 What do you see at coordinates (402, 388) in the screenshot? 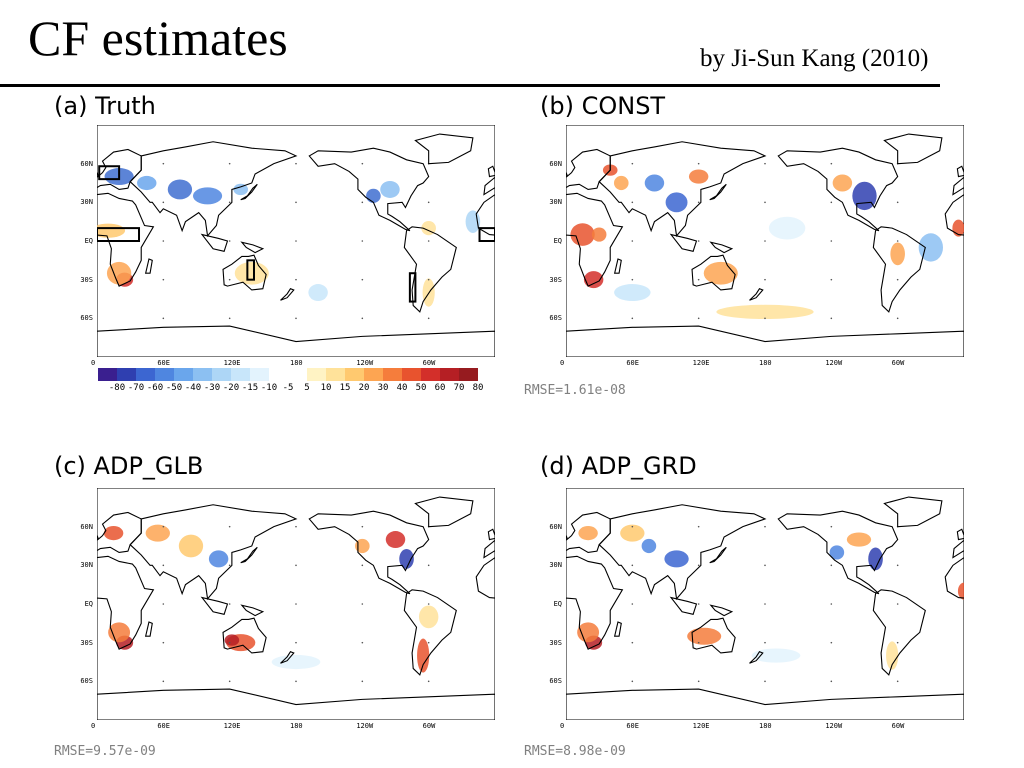
I see `colorbar-tick-label: 40` at bounding box center [402, 388].